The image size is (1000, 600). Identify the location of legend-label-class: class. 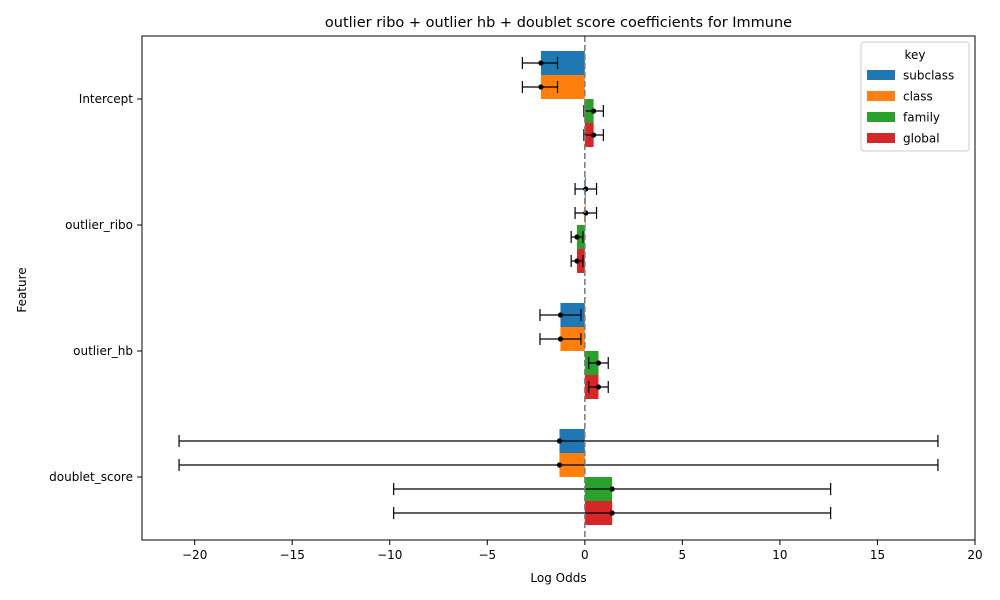
(918, 97).